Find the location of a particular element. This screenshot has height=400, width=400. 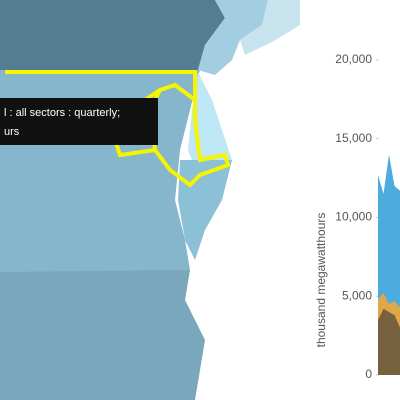

y-axis-title: thousand megawatthours is located at coordinates (321, 280).